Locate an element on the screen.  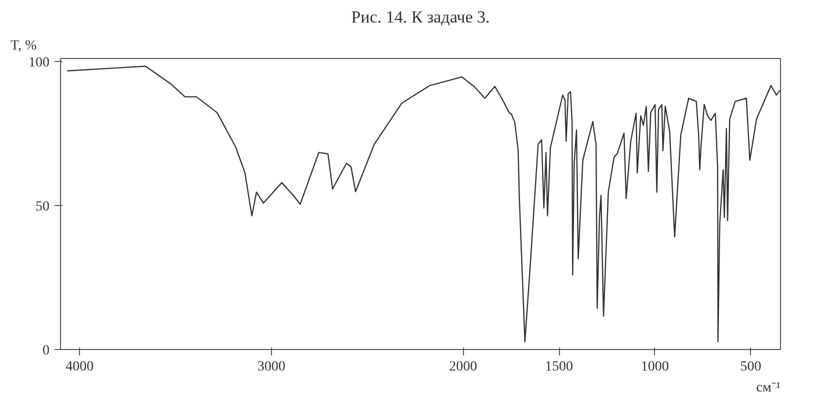
x-tick-label: 1000 is located at coordinates (654, 367).